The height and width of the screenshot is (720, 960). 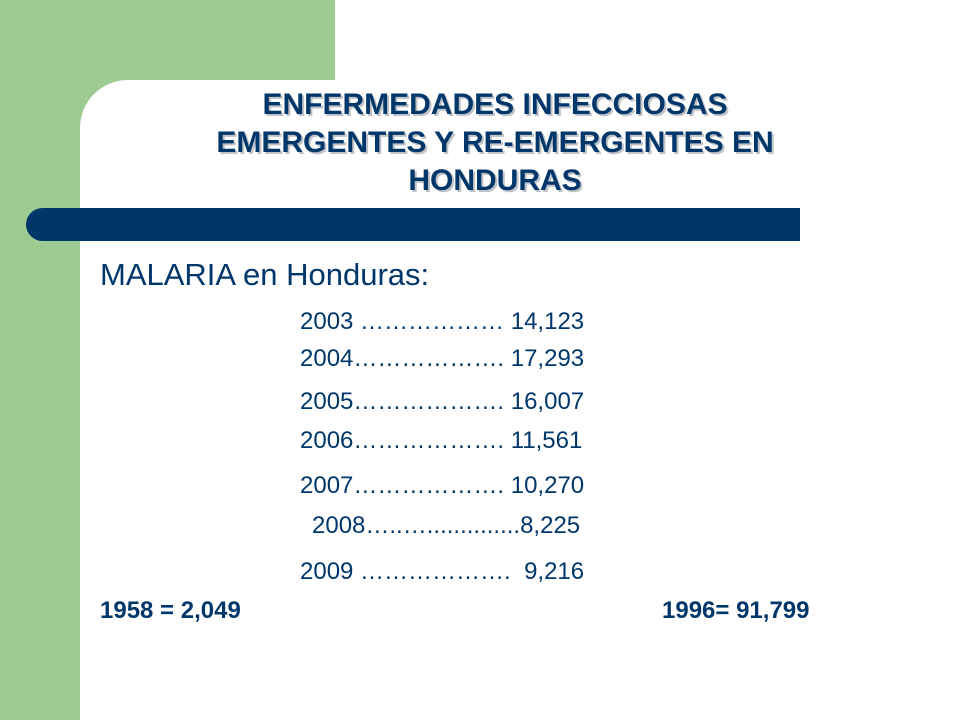 What do you see at coordinates (495, 104) in the screenshot?
I see `title-line-1: ENFERMEDADES INFECCIOSAS` at bounding box center [495, 104].